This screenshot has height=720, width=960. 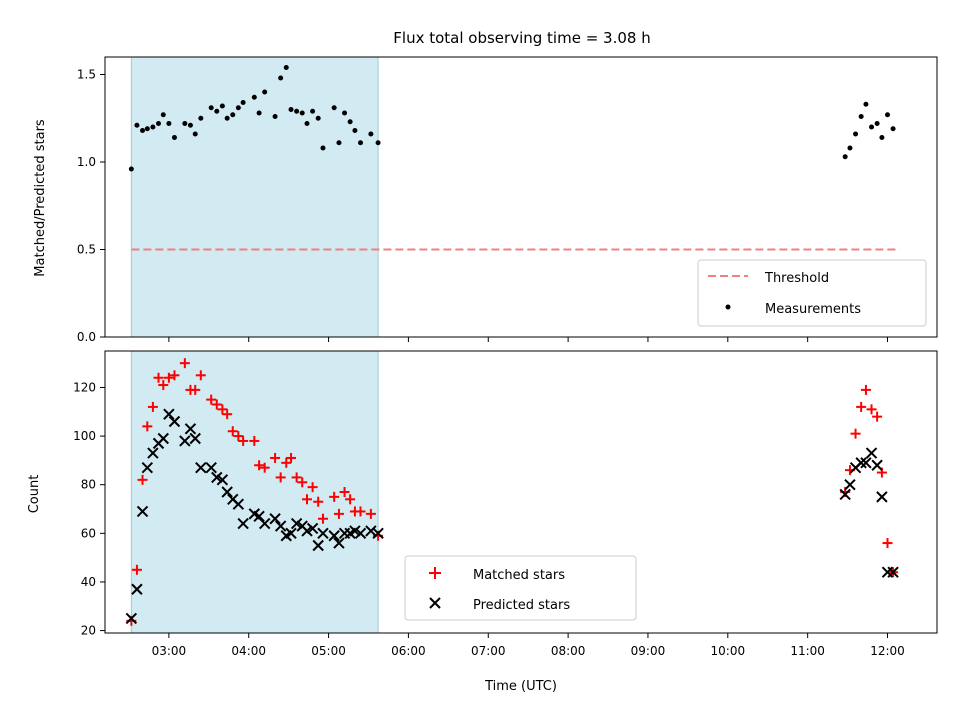 What do you see at coordinates (887, 651) in the screenshot?
I see `bottom-xtick-label: 12:00` at bounding box center [887, 651].